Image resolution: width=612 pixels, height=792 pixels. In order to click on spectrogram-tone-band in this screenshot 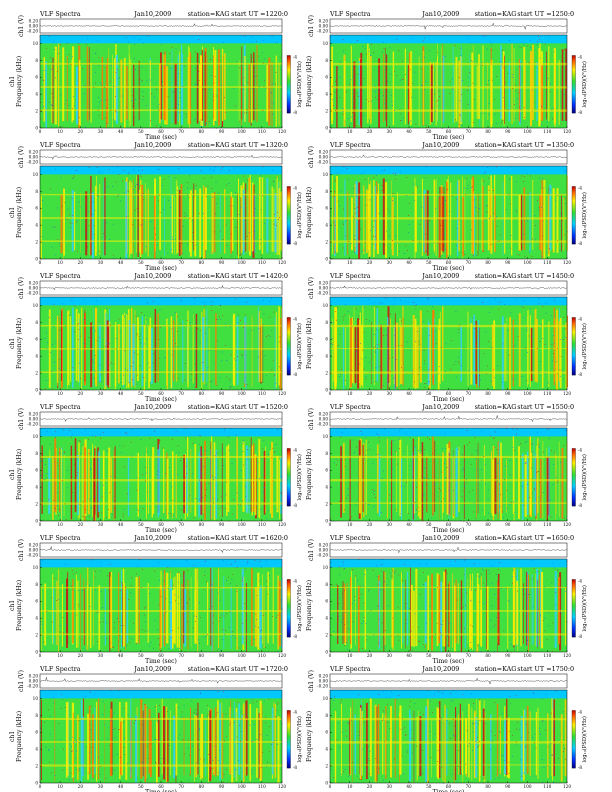, I will do `click(448, 719)`.